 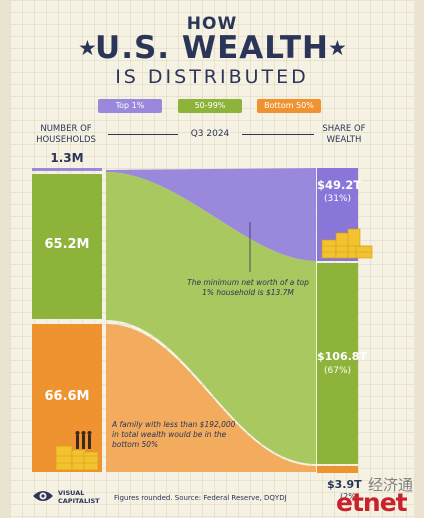 I want to click on wealth-top-1-value: $49.2T, so click(x=339, y=185).